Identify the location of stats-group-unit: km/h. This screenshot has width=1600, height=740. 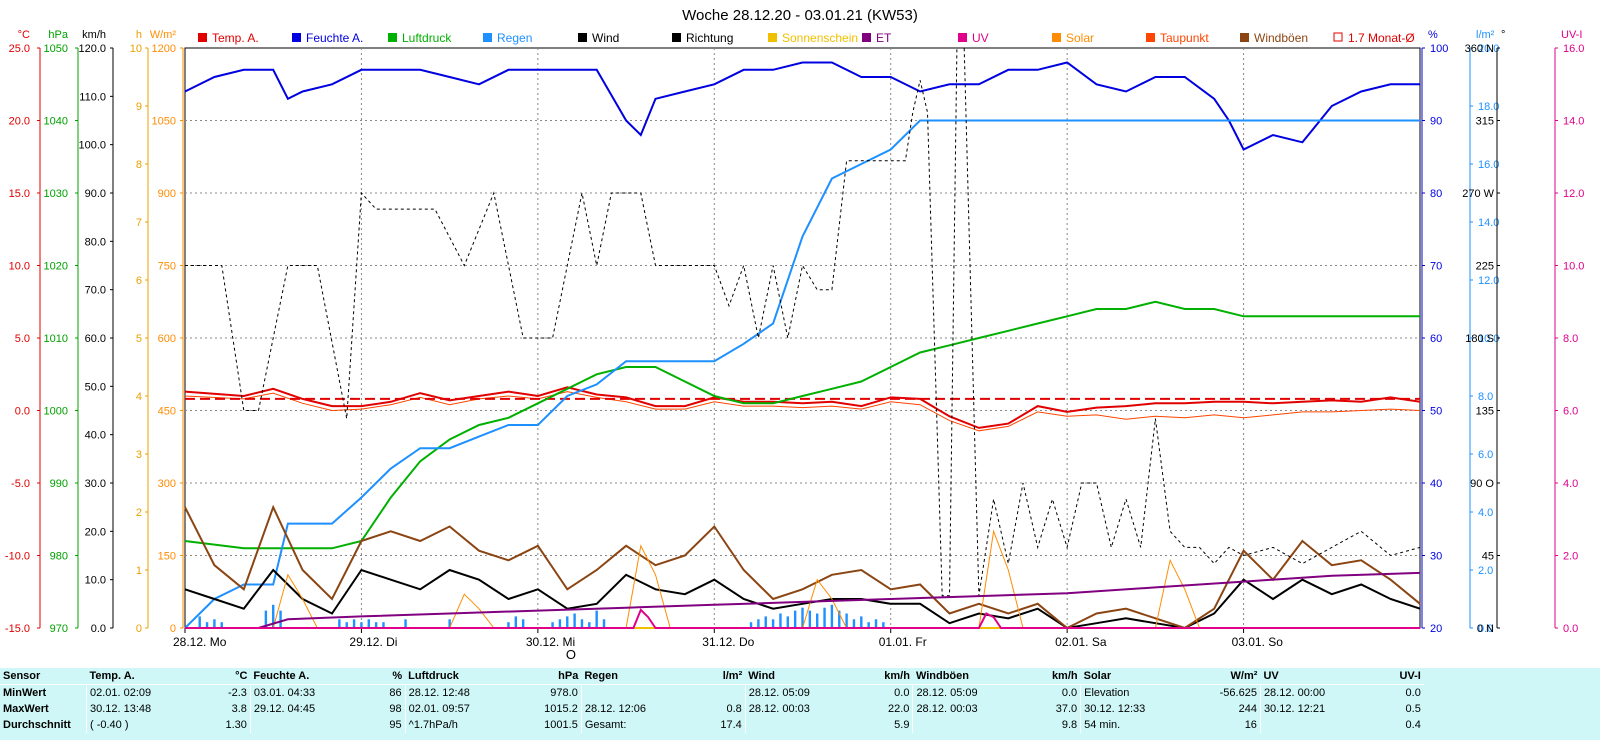
(897, 676).